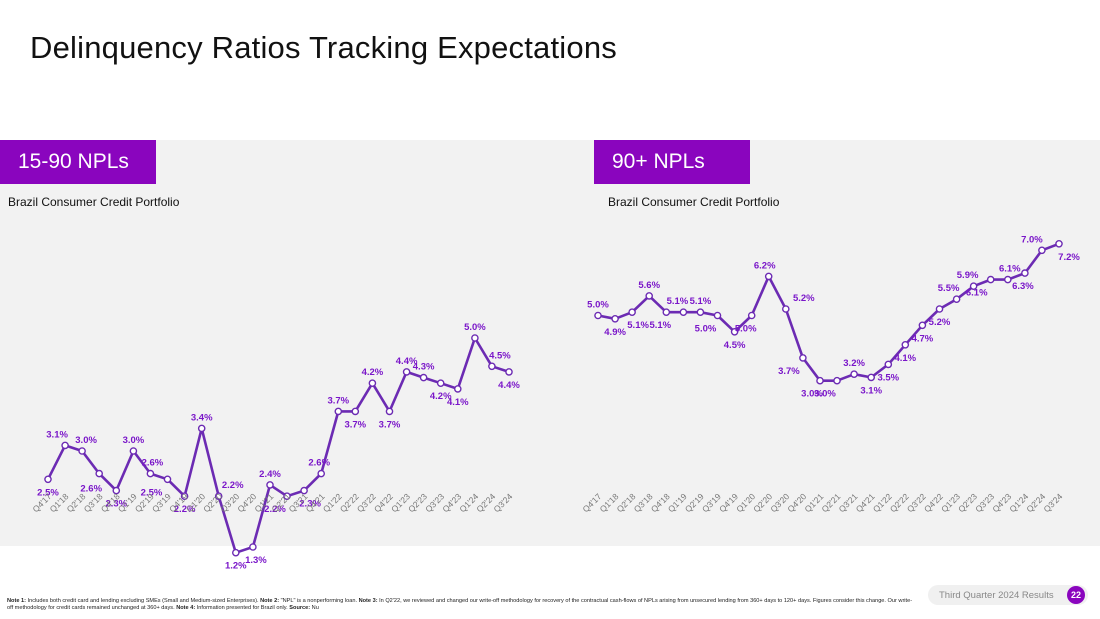 This screenshot has height=619, width=1100. I want to click on footnote-label: Note 2:, so click(270, 601).